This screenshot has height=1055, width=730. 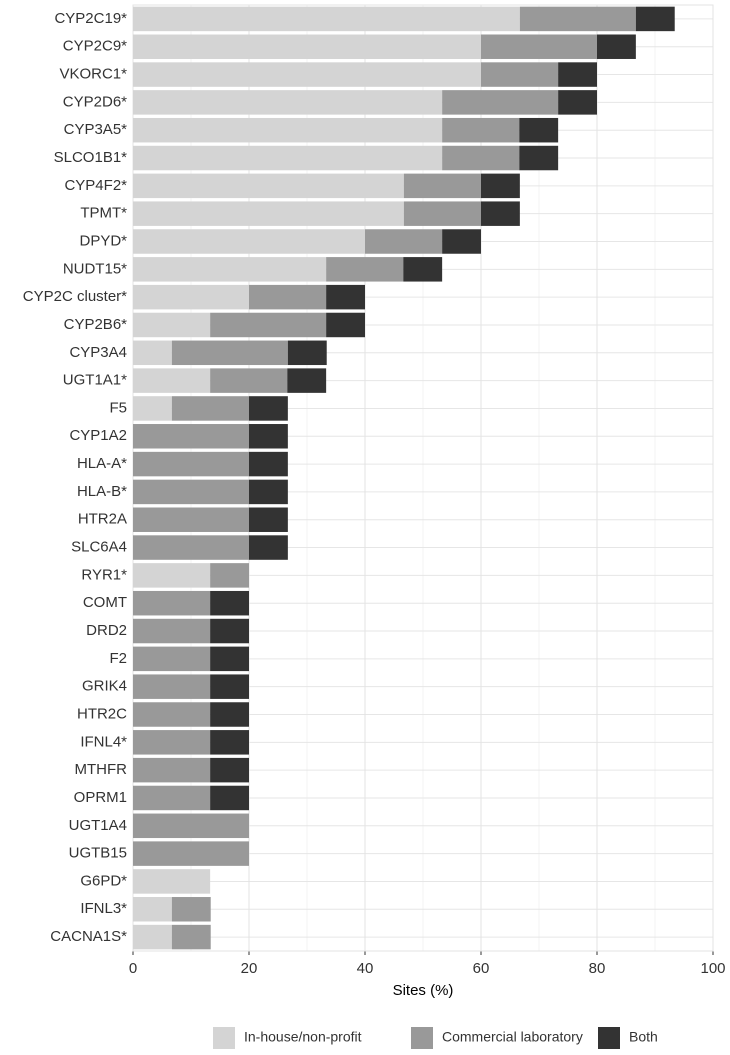 I want to click on y-tick-label: CACNA1S*, so click(x=88, y=936).